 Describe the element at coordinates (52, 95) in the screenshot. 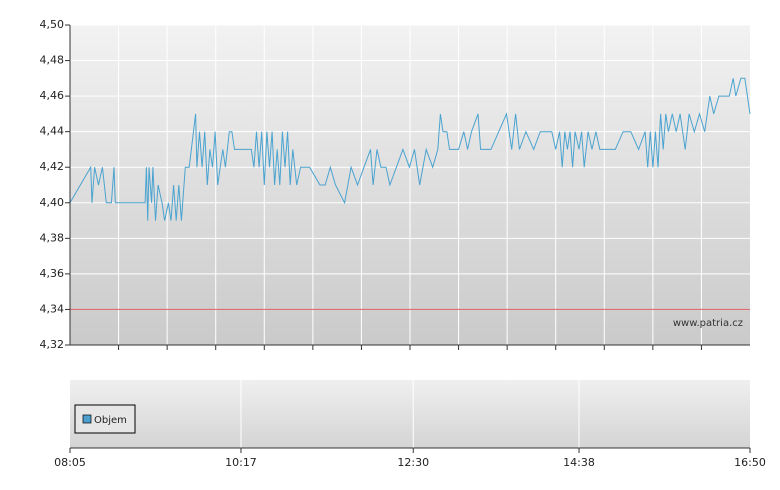

I see `y-tick-label: 4,46` at that location.